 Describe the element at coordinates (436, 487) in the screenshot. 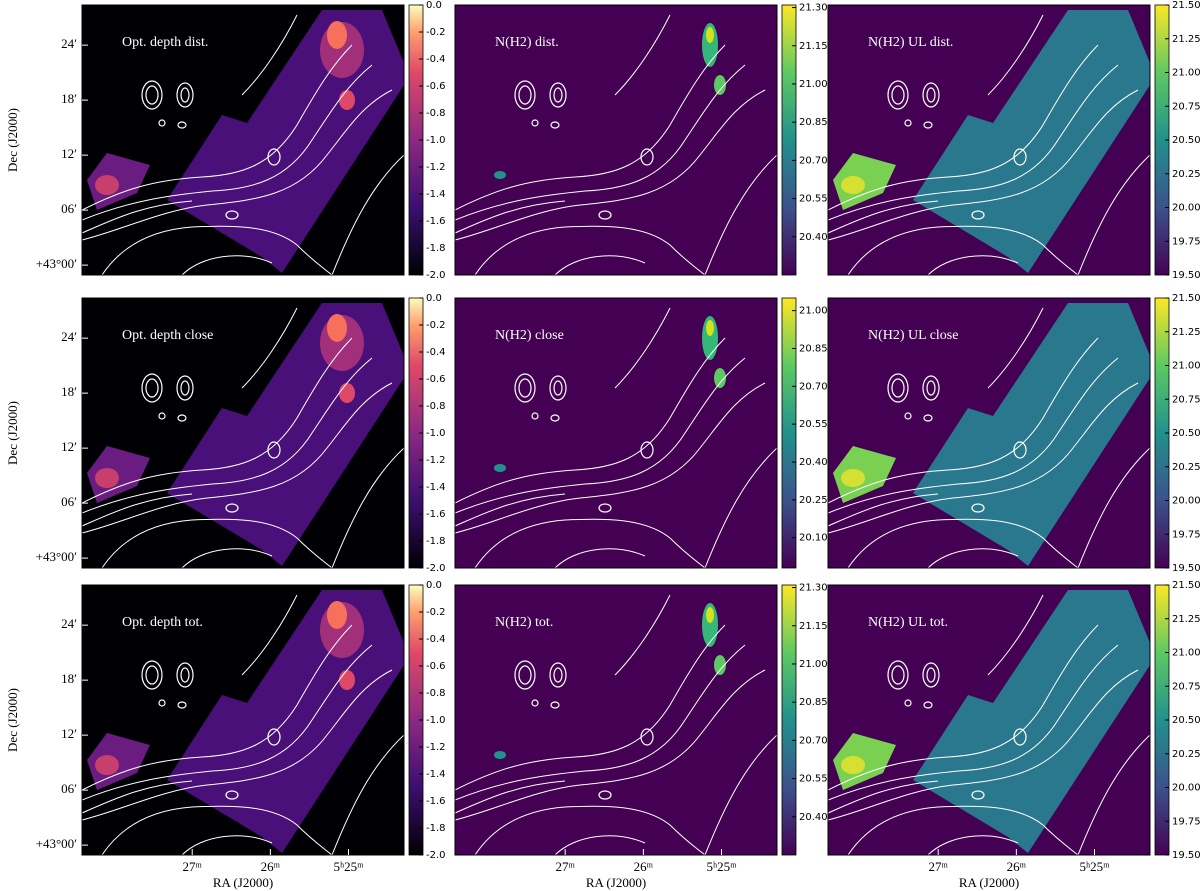

I see `colorbar-tick-label: -1.4` at that location.